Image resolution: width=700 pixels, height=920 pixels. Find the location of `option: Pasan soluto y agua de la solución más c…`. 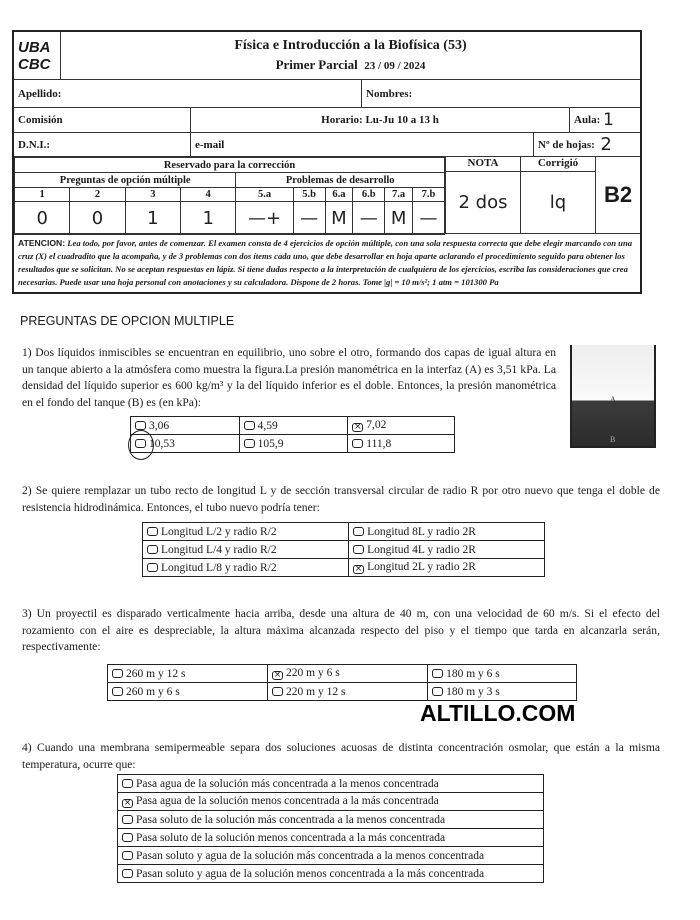

option: Pasan soluto y agua de la solución más c… is located at coordinates (330, 855).